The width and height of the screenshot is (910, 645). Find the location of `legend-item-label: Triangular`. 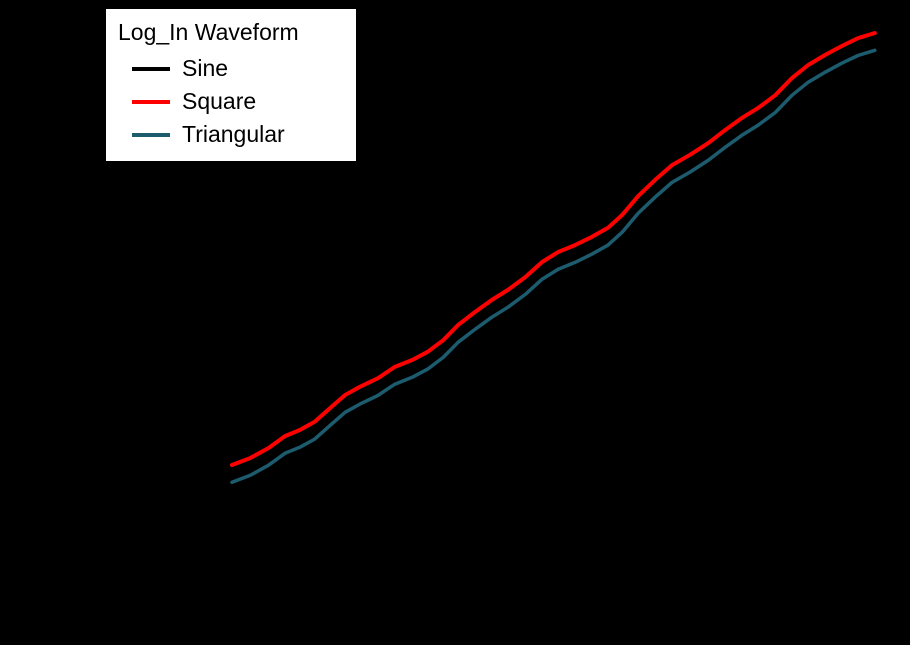

legend-item-label: Triangular is located at coordinates (233, 134).